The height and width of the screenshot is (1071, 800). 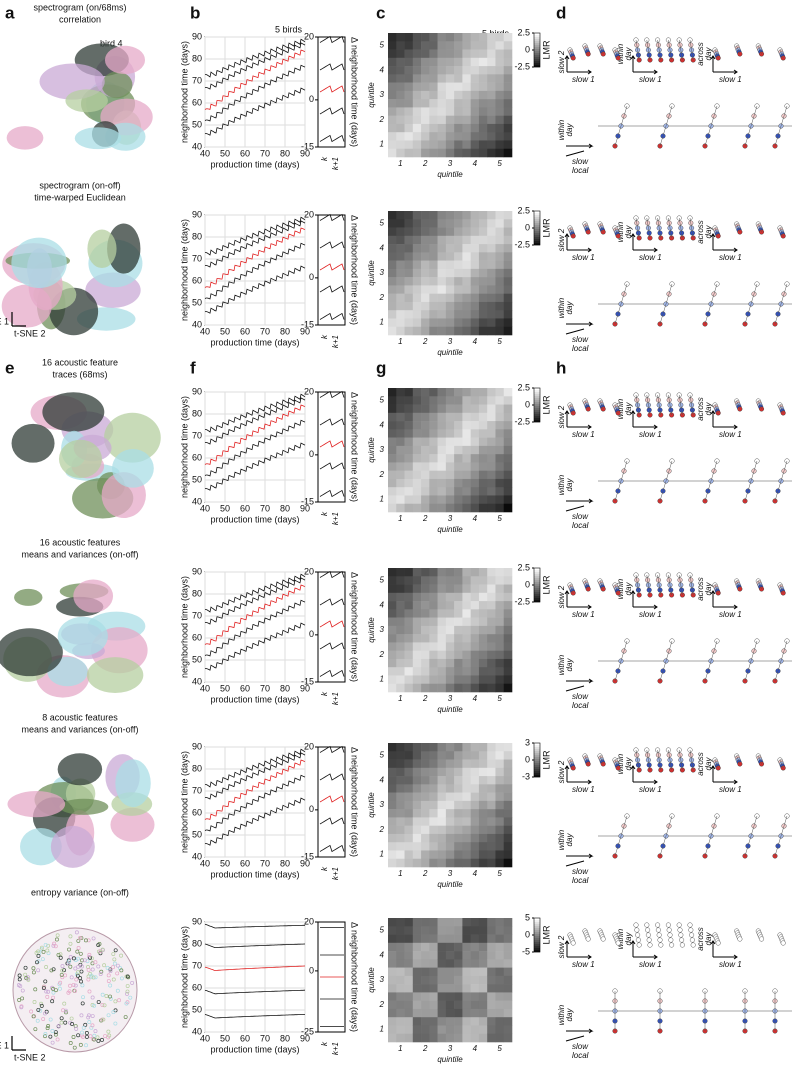 What do you see at coordinates (265, 688) in the screenshot?
I see `x-tick-label: 70` at bounding box center [265, 688].